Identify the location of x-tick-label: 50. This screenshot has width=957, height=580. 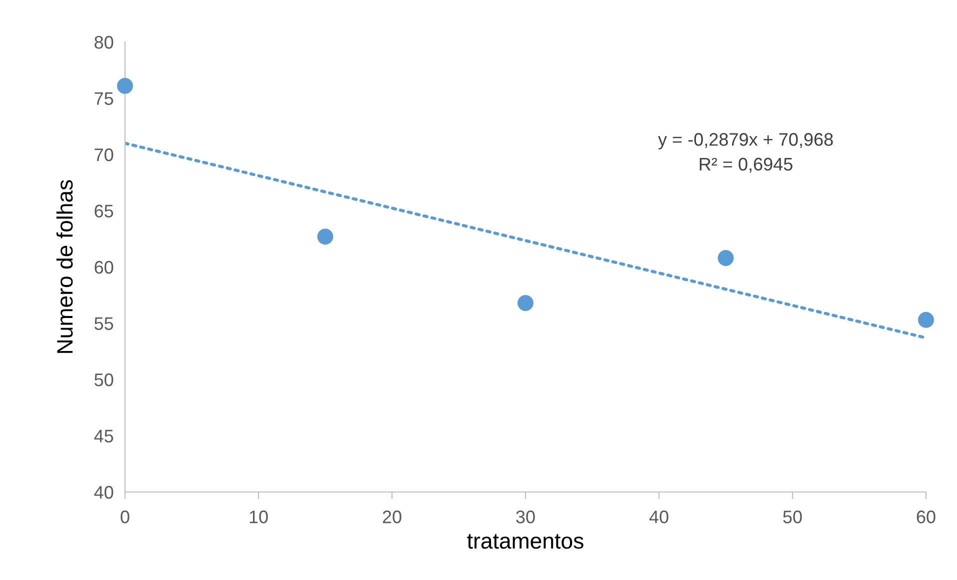
(792, 517).